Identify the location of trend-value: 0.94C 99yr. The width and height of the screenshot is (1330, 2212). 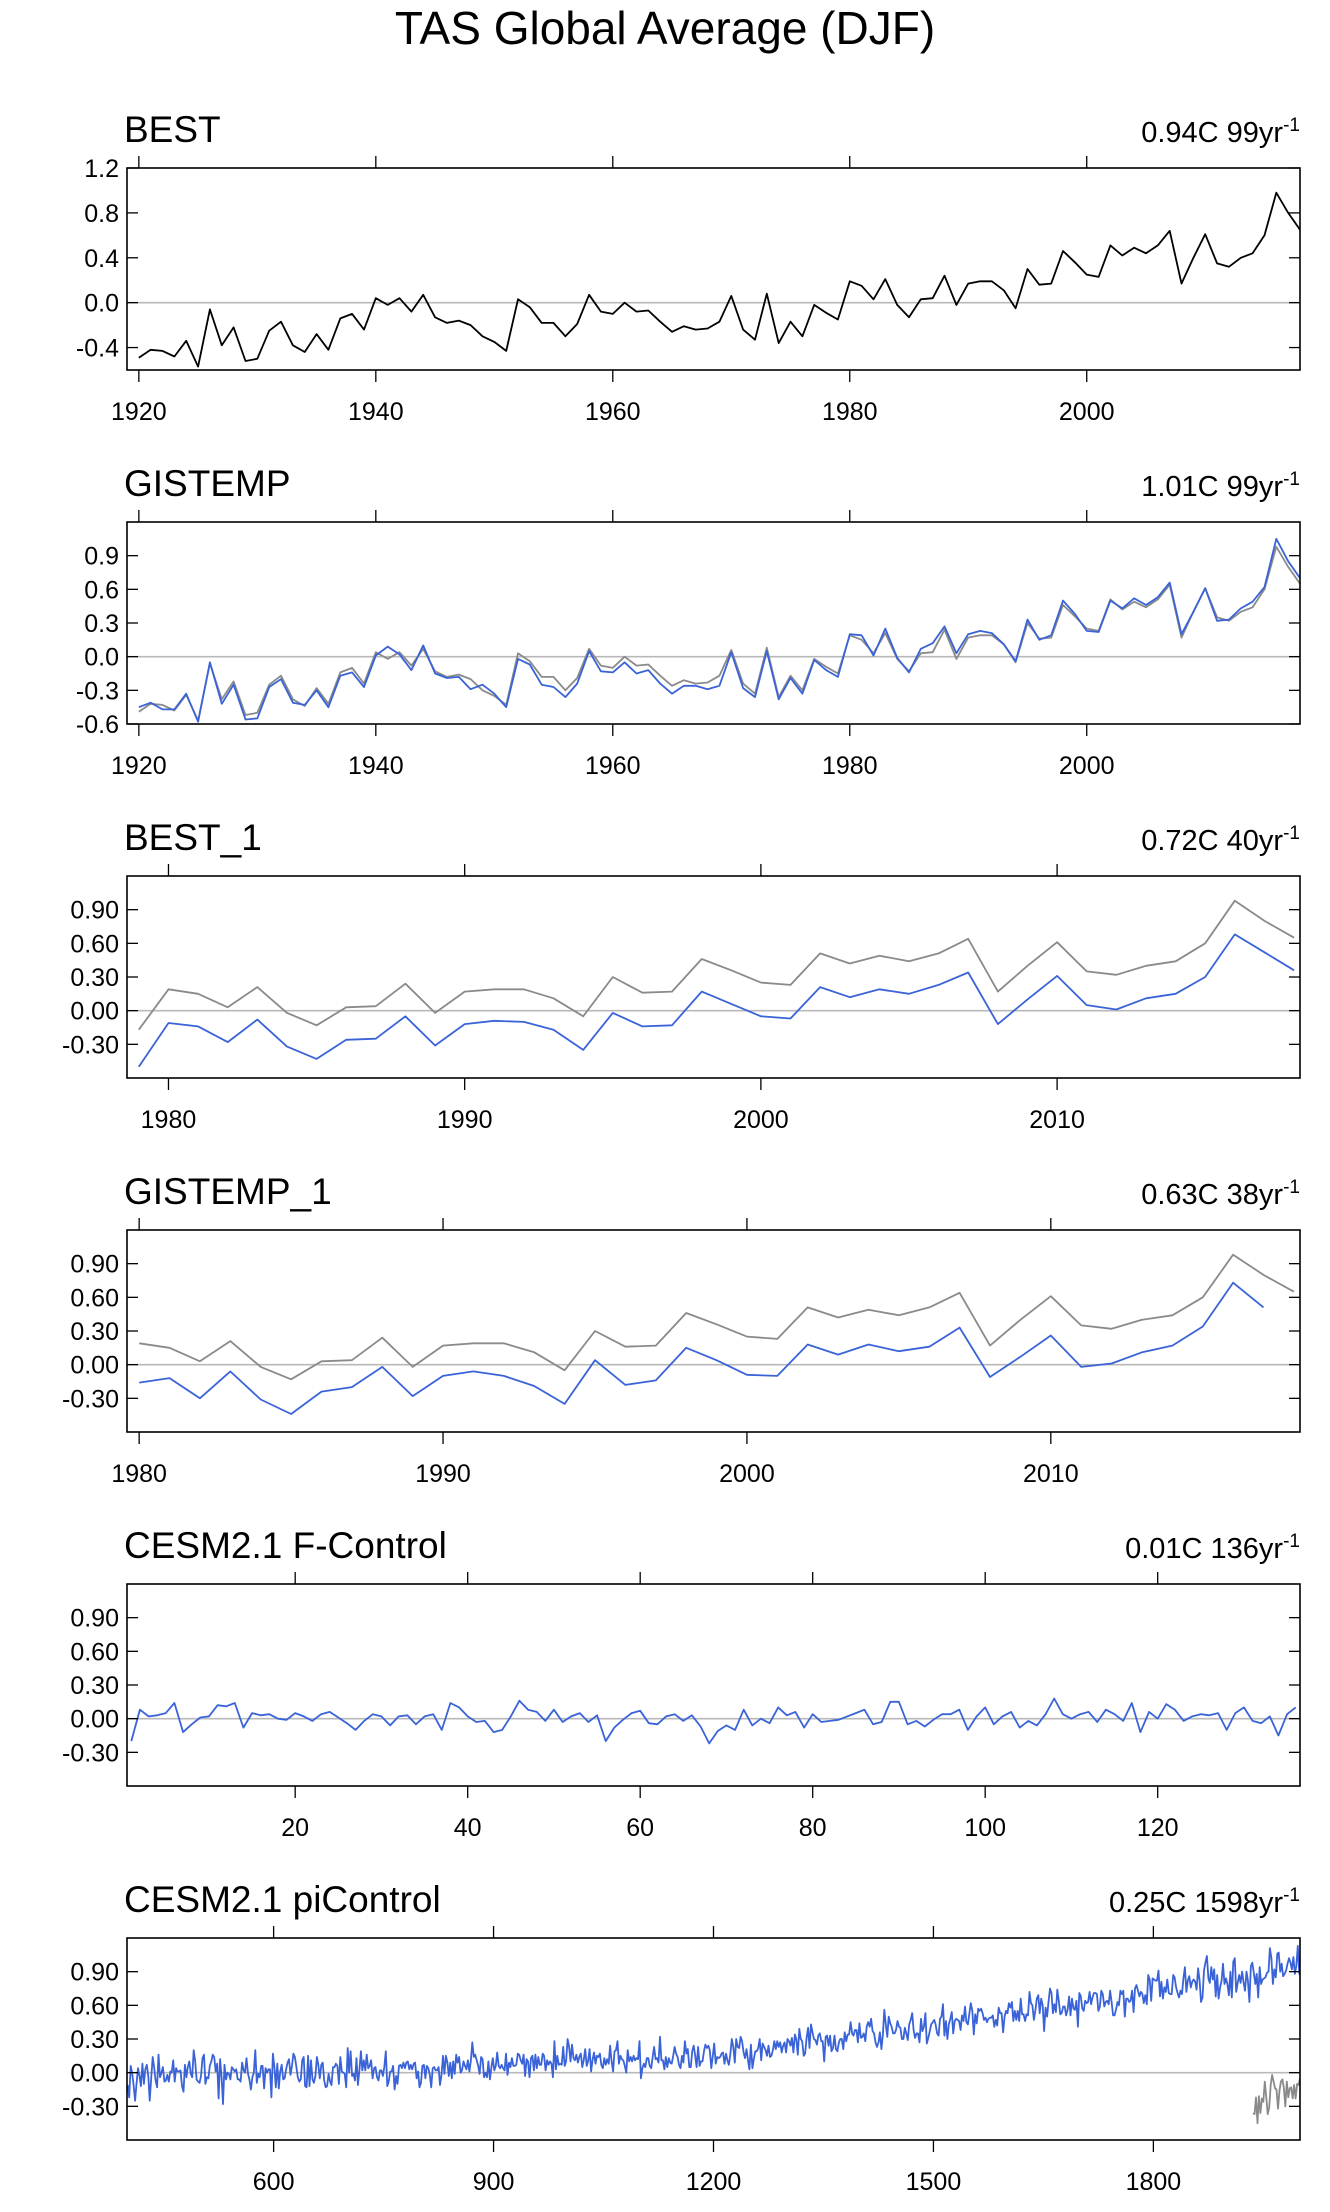
(1212, 133).